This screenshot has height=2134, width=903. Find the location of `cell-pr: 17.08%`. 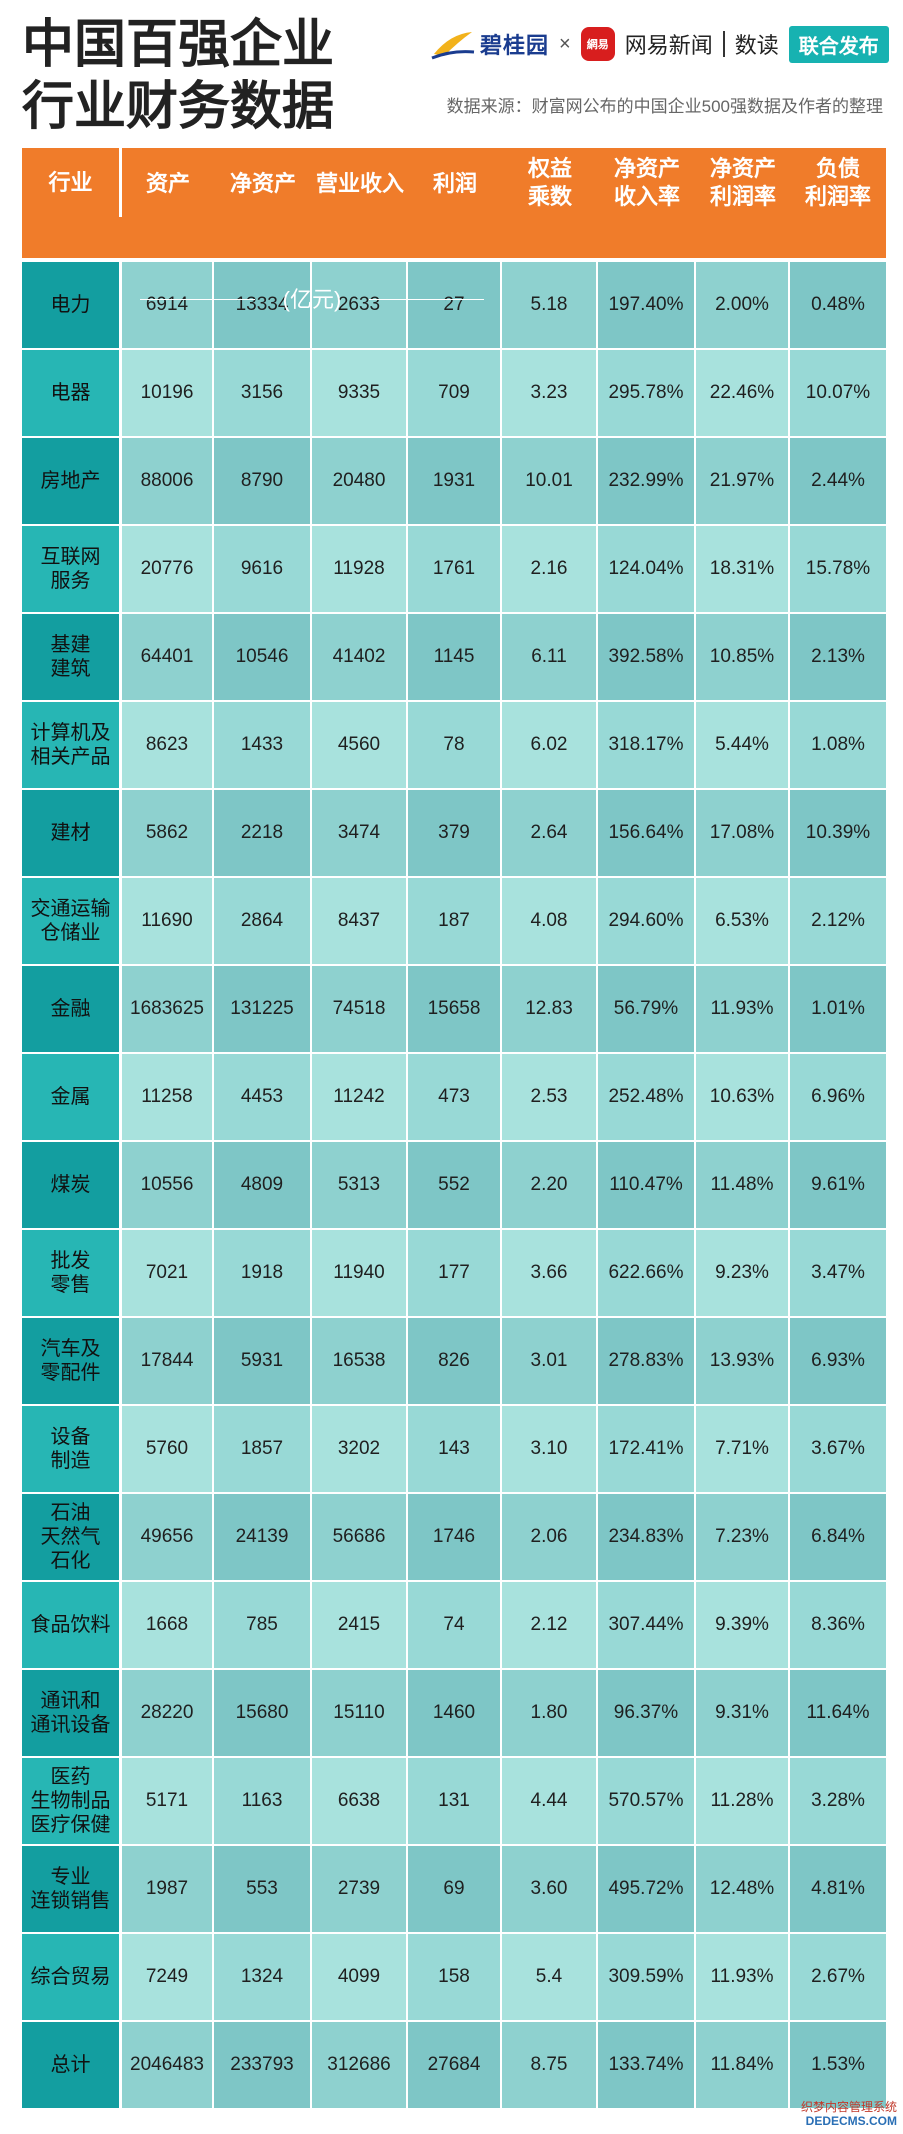

cell-pr: 17.08% is located at coordinates (743, 833).